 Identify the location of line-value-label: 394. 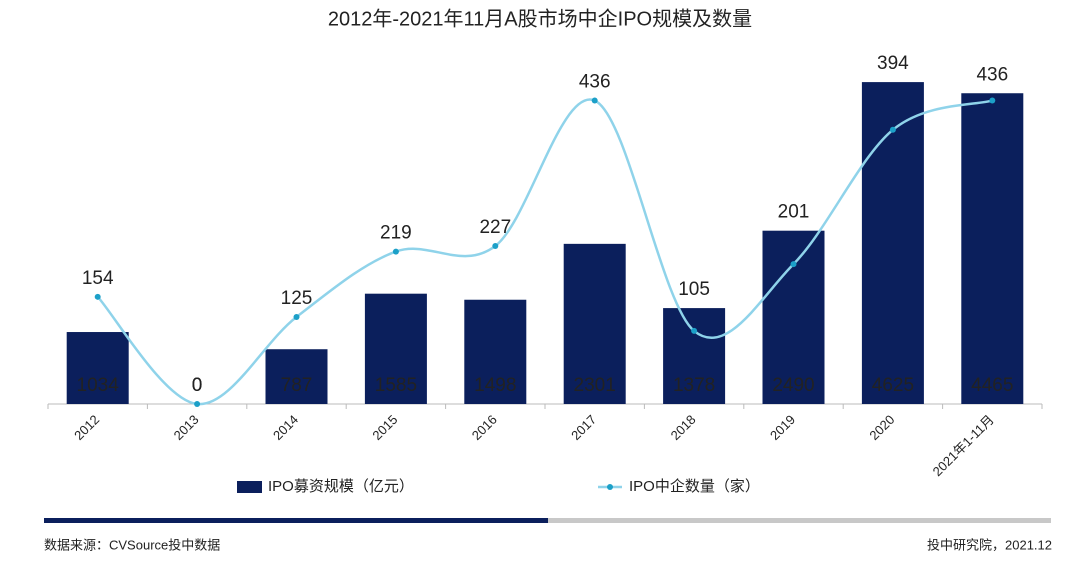
(893, 63).